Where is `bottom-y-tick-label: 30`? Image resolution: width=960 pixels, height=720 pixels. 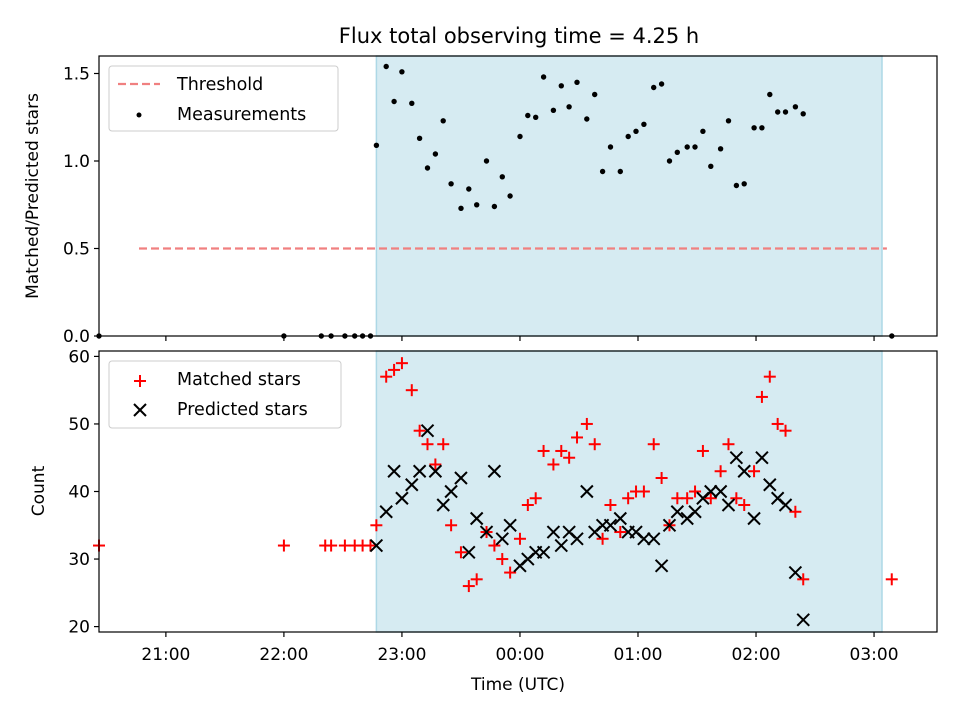 bottom-y-tick-label: 30 is located at coordinates (79, 560).